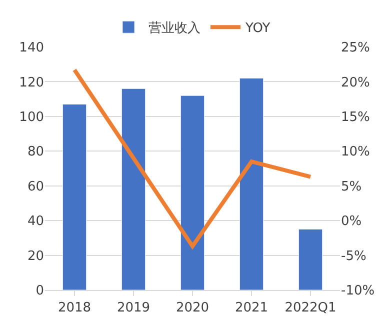 The width and height of the screenshot is (390, 328). I want to click on y-tick-label: 0, so click(40, 291).